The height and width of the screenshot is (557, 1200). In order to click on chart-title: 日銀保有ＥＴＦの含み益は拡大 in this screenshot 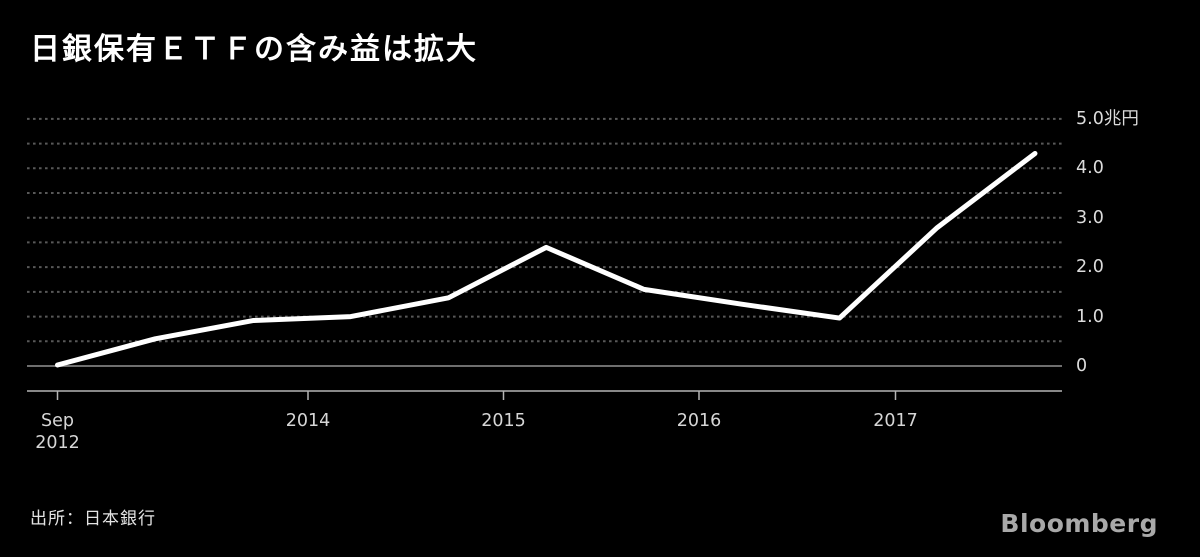, I will do `click(254, 49)`.